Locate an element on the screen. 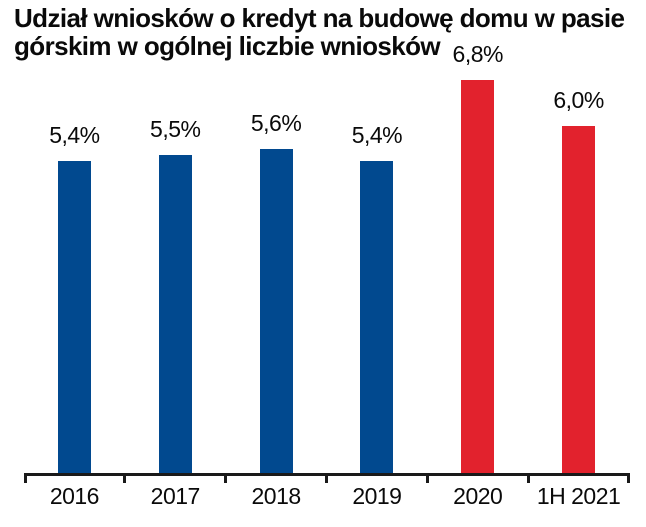 This screenshot has width=646, height=527. bar-1h-2021 is located at coordinates (579, 299).